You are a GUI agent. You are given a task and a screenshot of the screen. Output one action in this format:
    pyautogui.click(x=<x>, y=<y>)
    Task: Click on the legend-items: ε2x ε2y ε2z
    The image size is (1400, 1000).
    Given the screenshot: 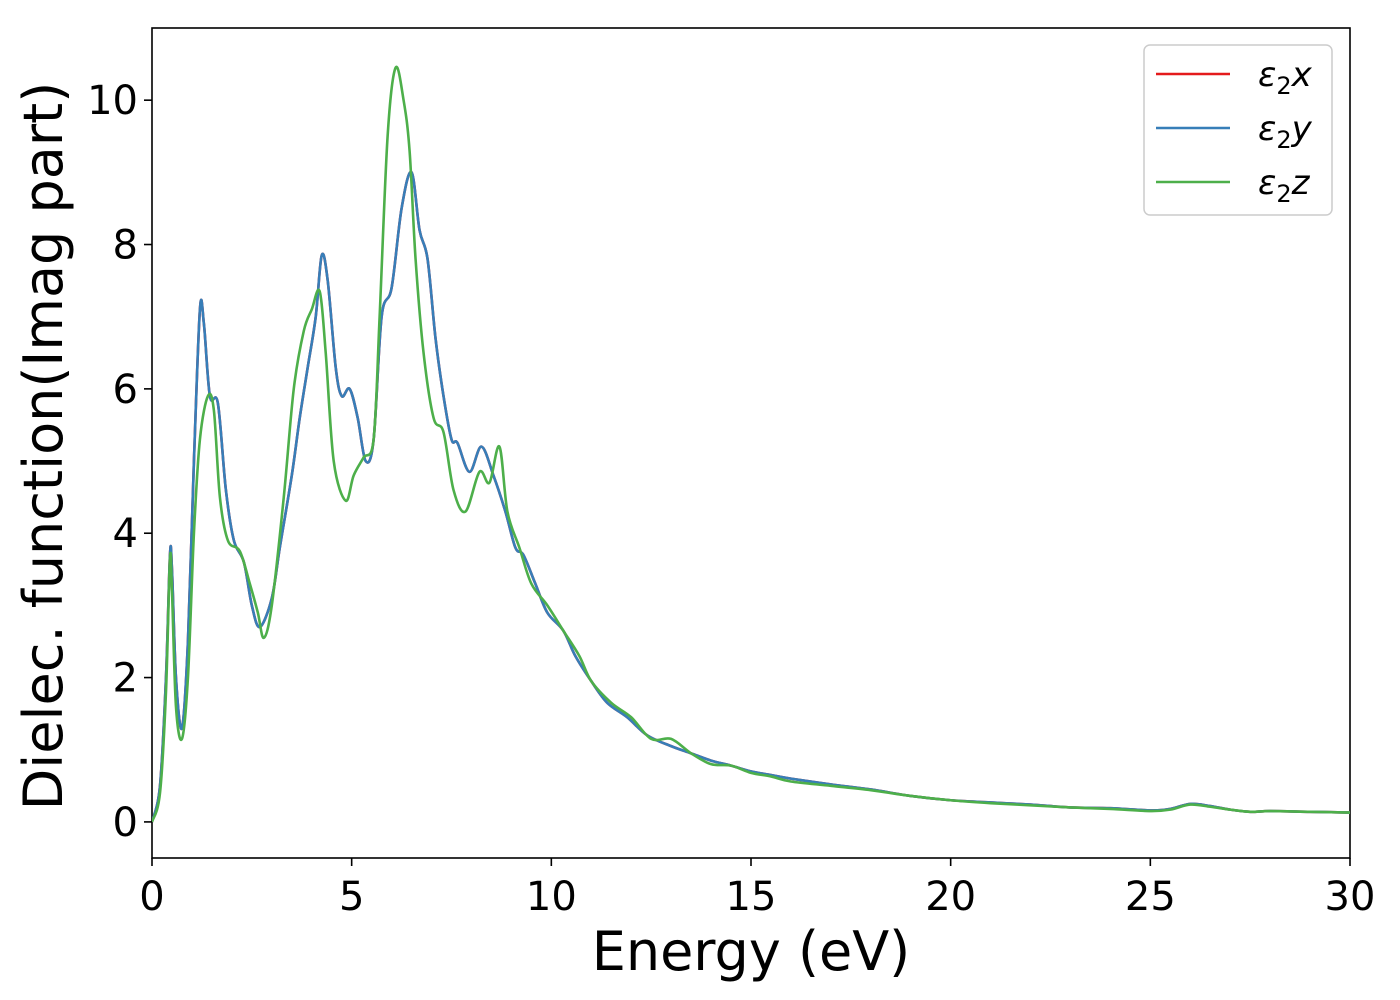 What is the action you would take?
    pyautogui.click(x=1234, y=131)
    